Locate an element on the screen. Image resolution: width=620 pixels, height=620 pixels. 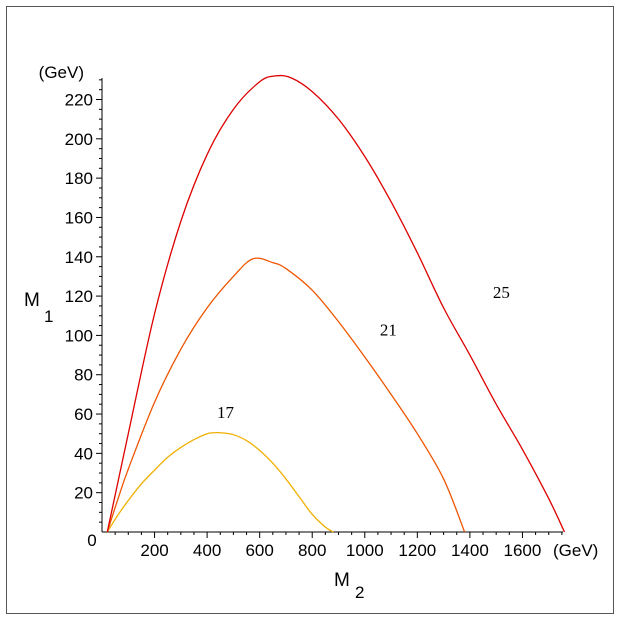
y-tick-label: 160 is located at coordinates (79, 217).